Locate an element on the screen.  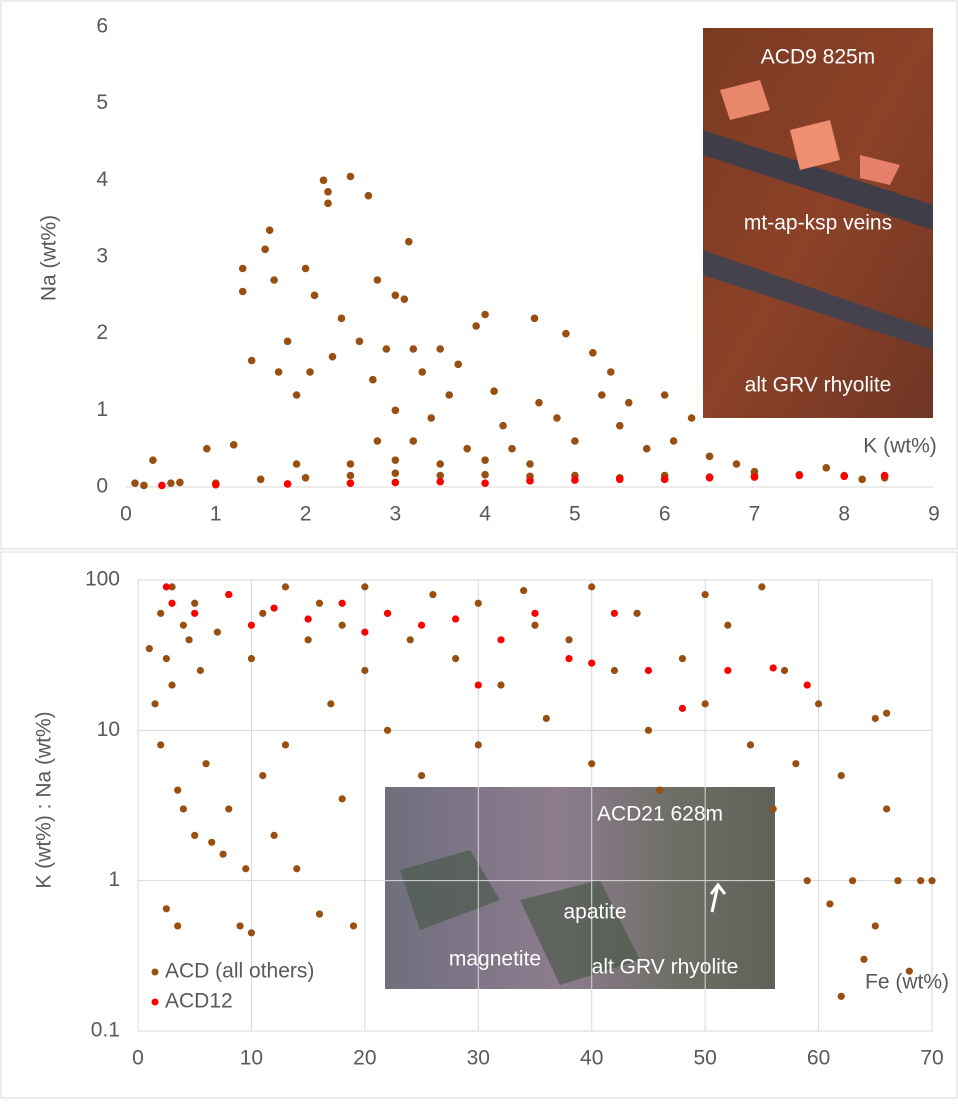
y-tick-label: 5 is located at coordinates (102, 102).